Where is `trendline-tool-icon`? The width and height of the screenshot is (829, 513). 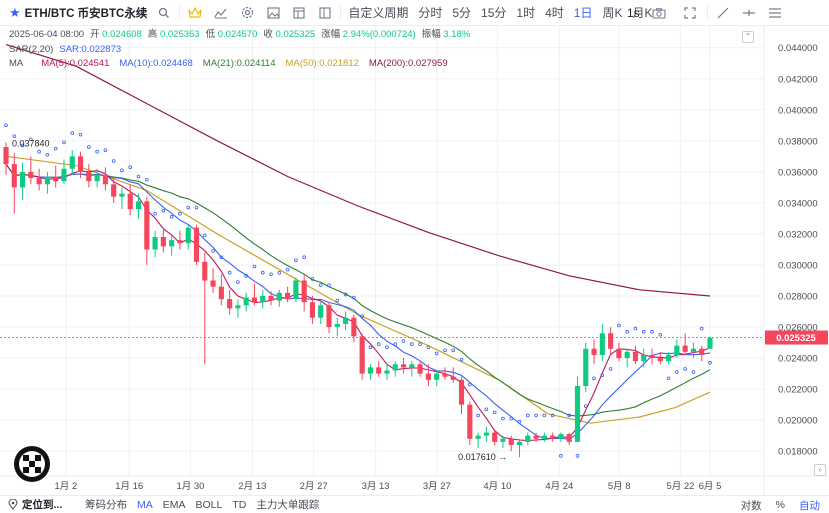
trendline-tool-icon is located at coordinates (723, 13).